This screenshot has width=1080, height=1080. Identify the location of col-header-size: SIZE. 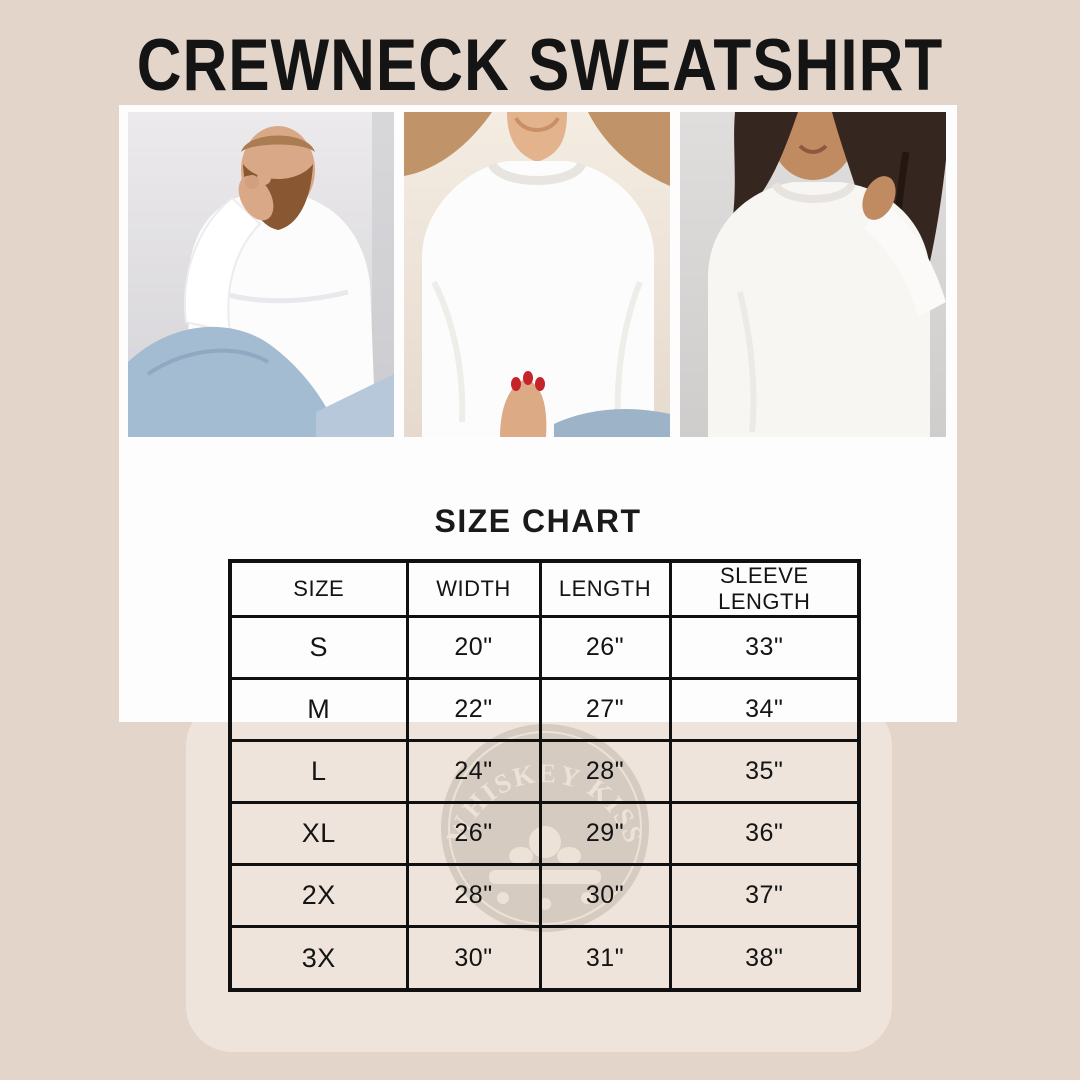
(318, 588).